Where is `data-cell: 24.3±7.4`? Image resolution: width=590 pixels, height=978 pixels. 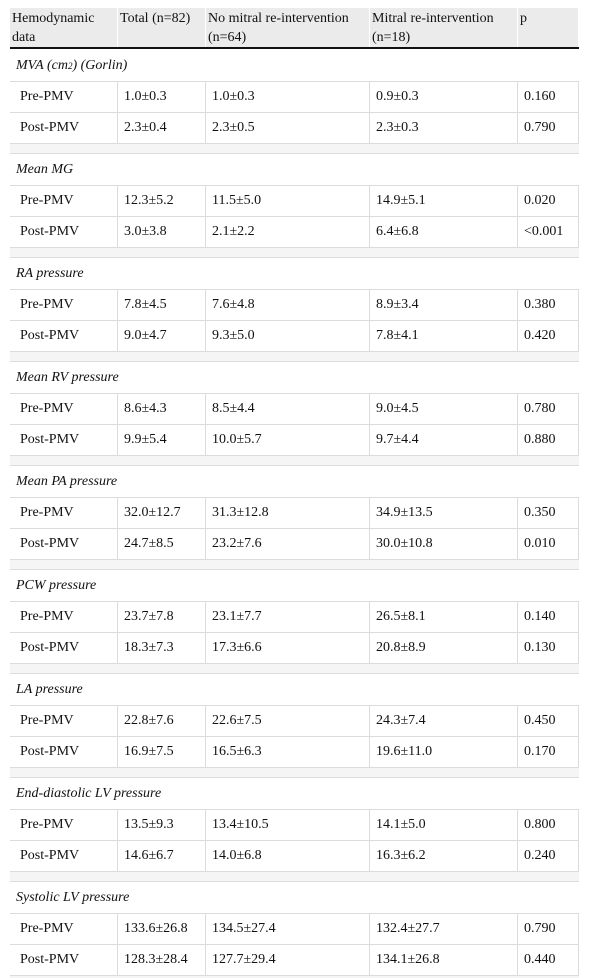
data-cell: 24.3±7.4 is located at coordinates (444, 721).